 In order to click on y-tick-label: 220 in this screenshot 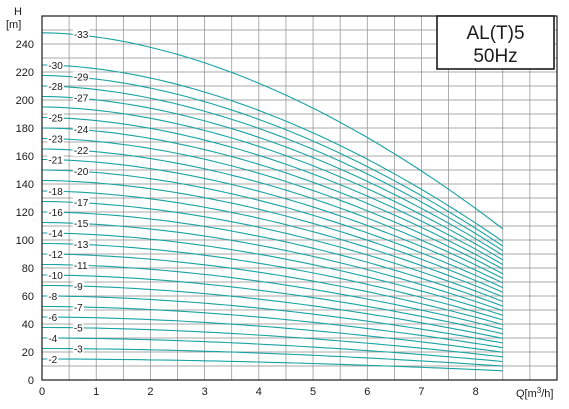, I will do `click(25, 73)`.